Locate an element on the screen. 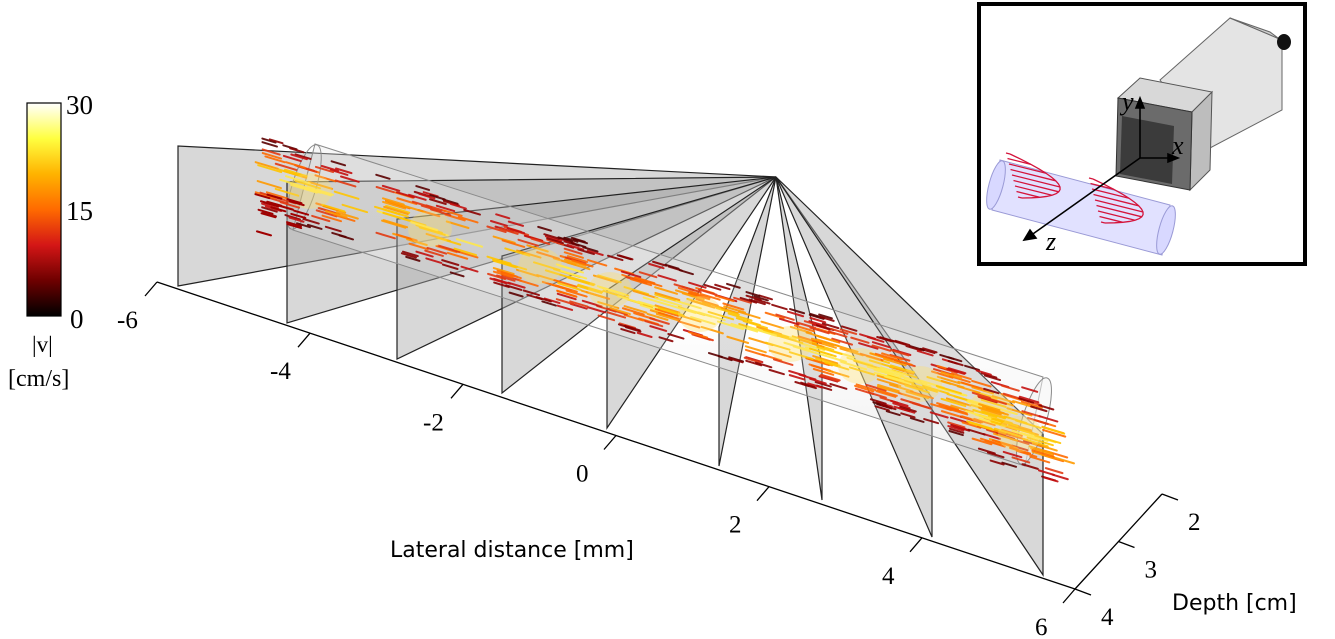 This screenshot has width=1335, height=639. lateral-axis-title: Lateral distance [mm] is located at coordinates (512, 550).